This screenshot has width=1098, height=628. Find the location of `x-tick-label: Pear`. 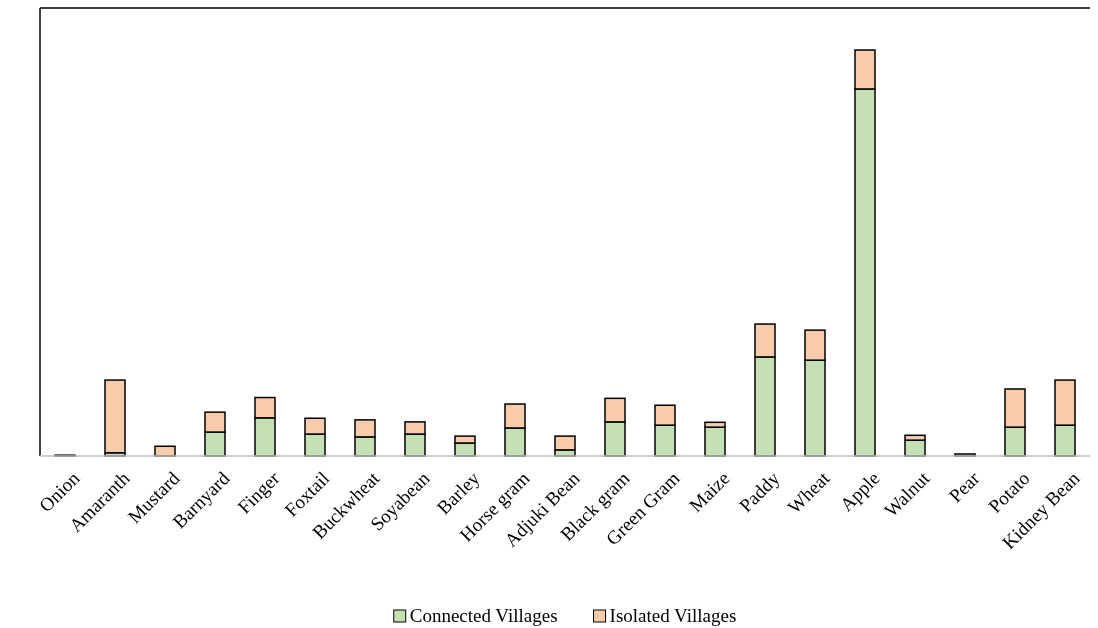

x-tick-label: Pear is located at coordinates (964, 487).